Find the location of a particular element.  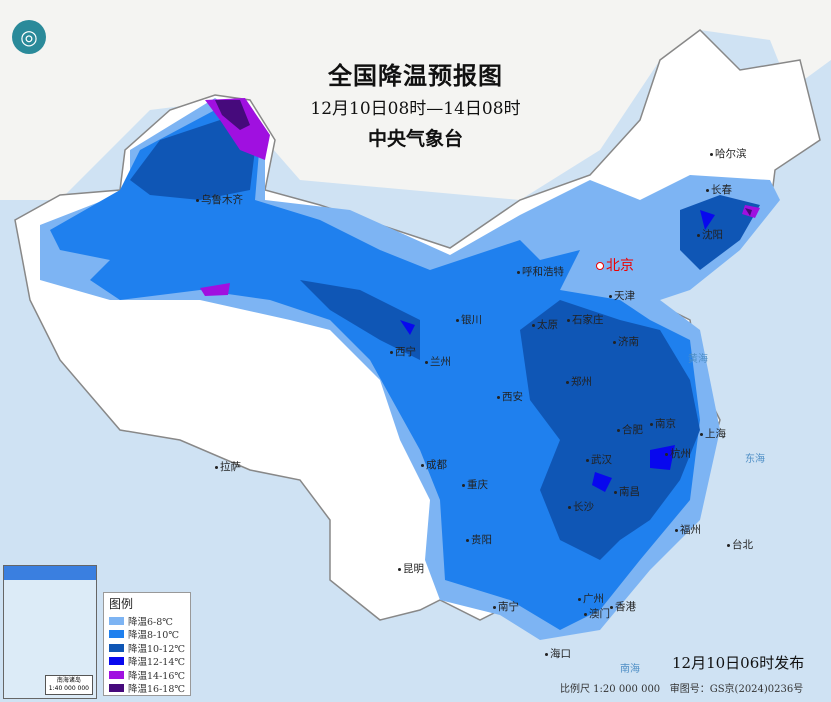

city-label: 长春 is located at coordinates (719, 189).